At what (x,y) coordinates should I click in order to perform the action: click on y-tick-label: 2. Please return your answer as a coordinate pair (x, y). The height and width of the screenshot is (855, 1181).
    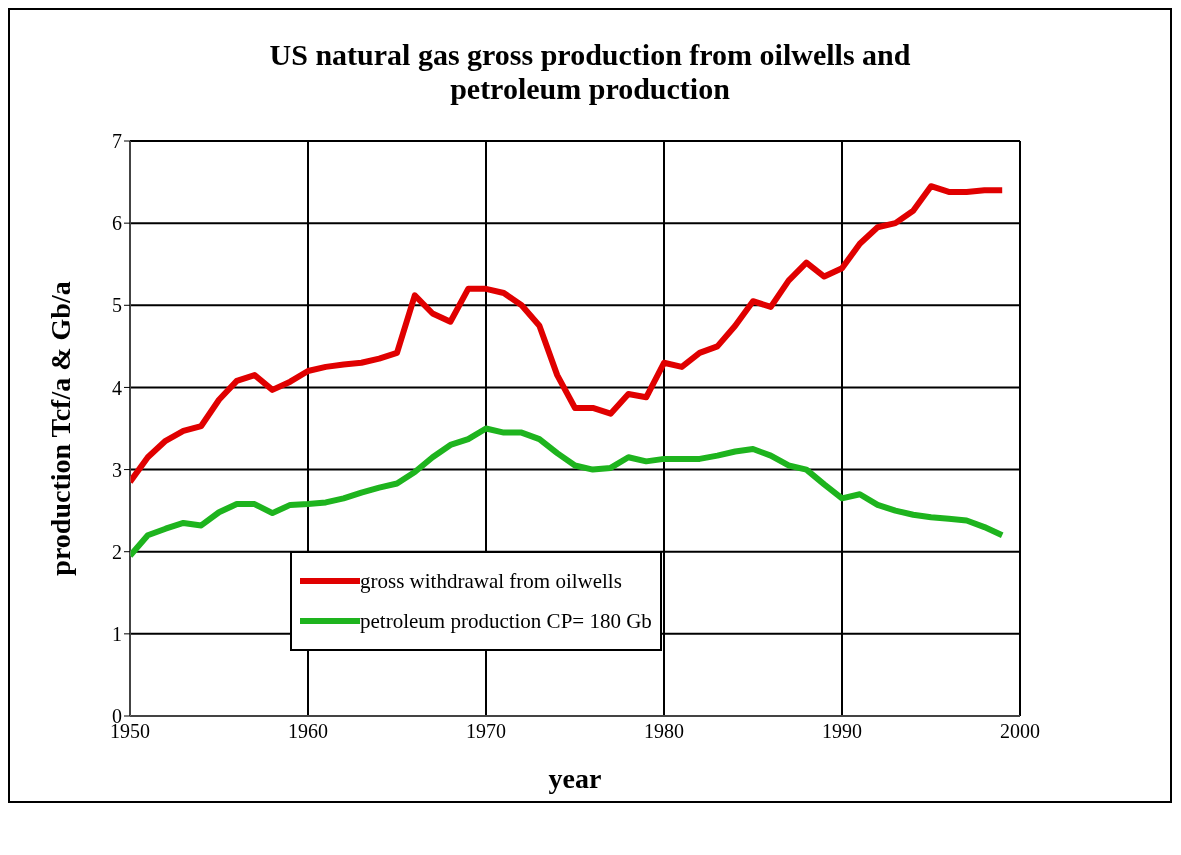
    Looking at the image, I should click on (117, 551).